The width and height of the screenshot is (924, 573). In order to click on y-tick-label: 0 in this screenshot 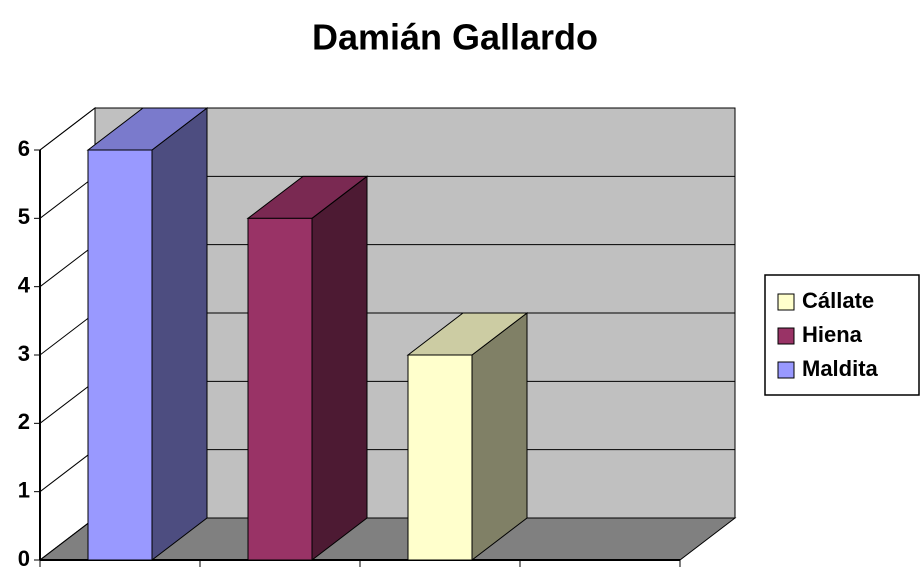, I will do `click(24, 558)`.